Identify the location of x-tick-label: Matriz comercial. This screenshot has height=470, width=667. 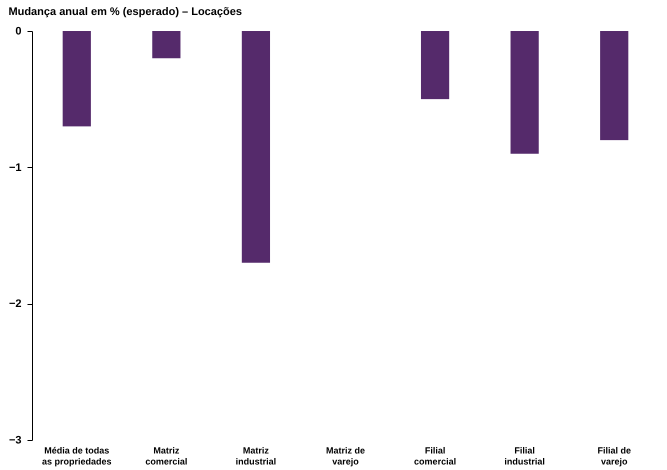
(166, 456).